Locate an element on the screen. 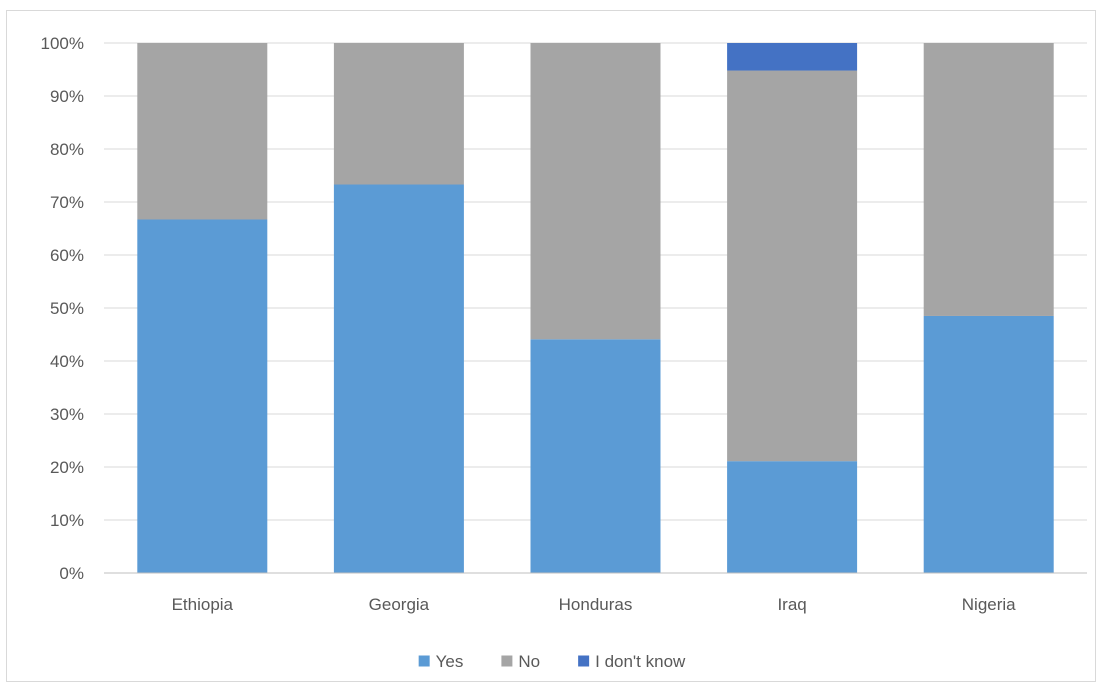  y-tick-label: 40% is located at coordinates (67, 361).